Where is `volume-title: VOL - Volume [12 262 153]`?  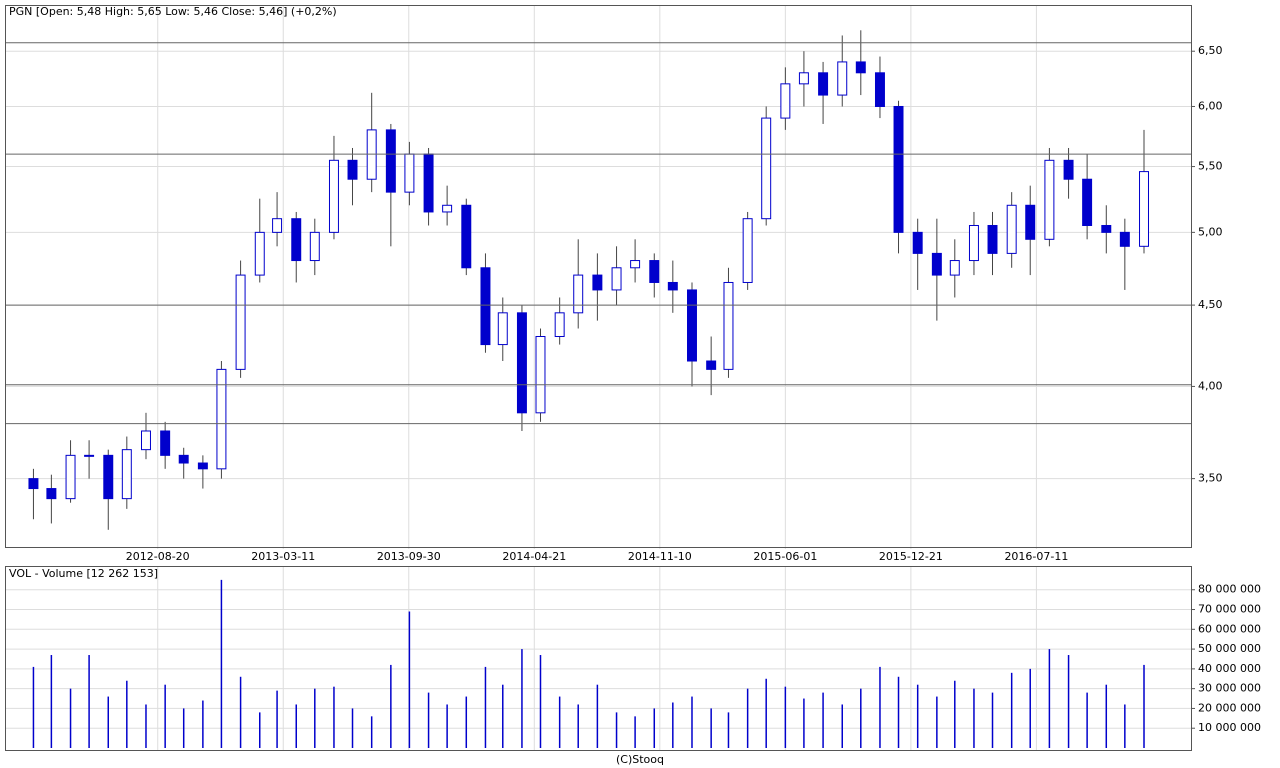
volume-title: VOL - Volume [12 262 153] is located at coordinates (83, 573).